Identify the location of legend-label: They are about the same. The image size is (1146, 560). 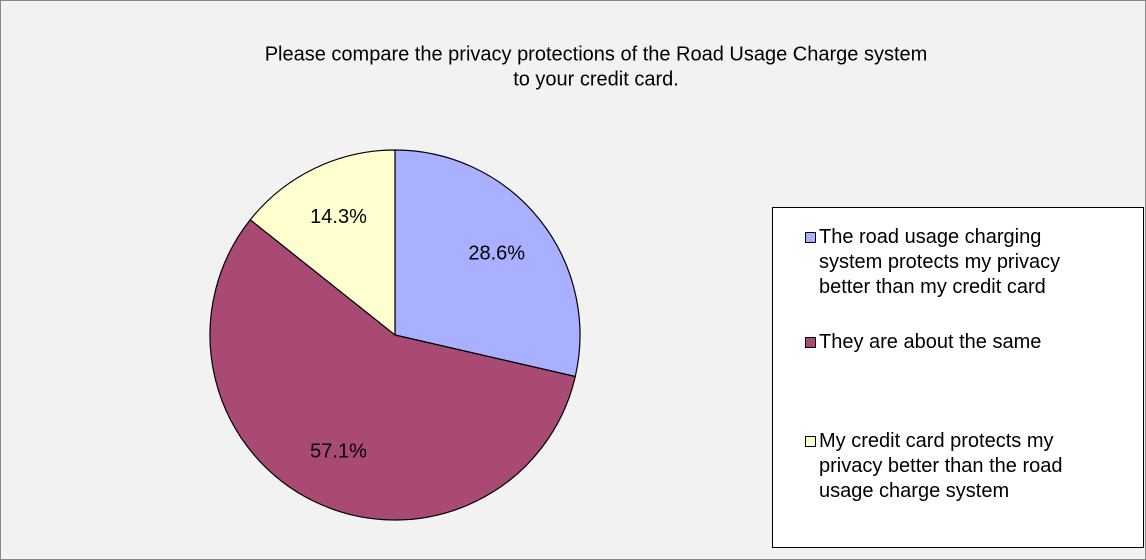
(930, 342).